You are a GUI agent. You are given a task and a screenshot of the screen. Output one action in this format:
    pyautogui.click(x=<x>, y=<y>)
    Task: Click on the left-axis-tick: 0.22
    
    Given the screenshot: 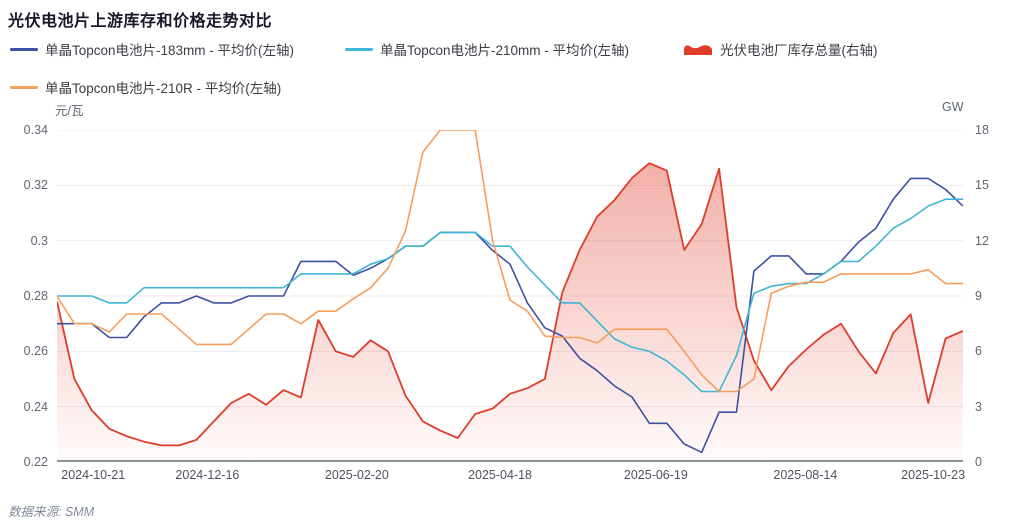 What is the action you would take?
    pyautogui.click(x=35, y=462)
    